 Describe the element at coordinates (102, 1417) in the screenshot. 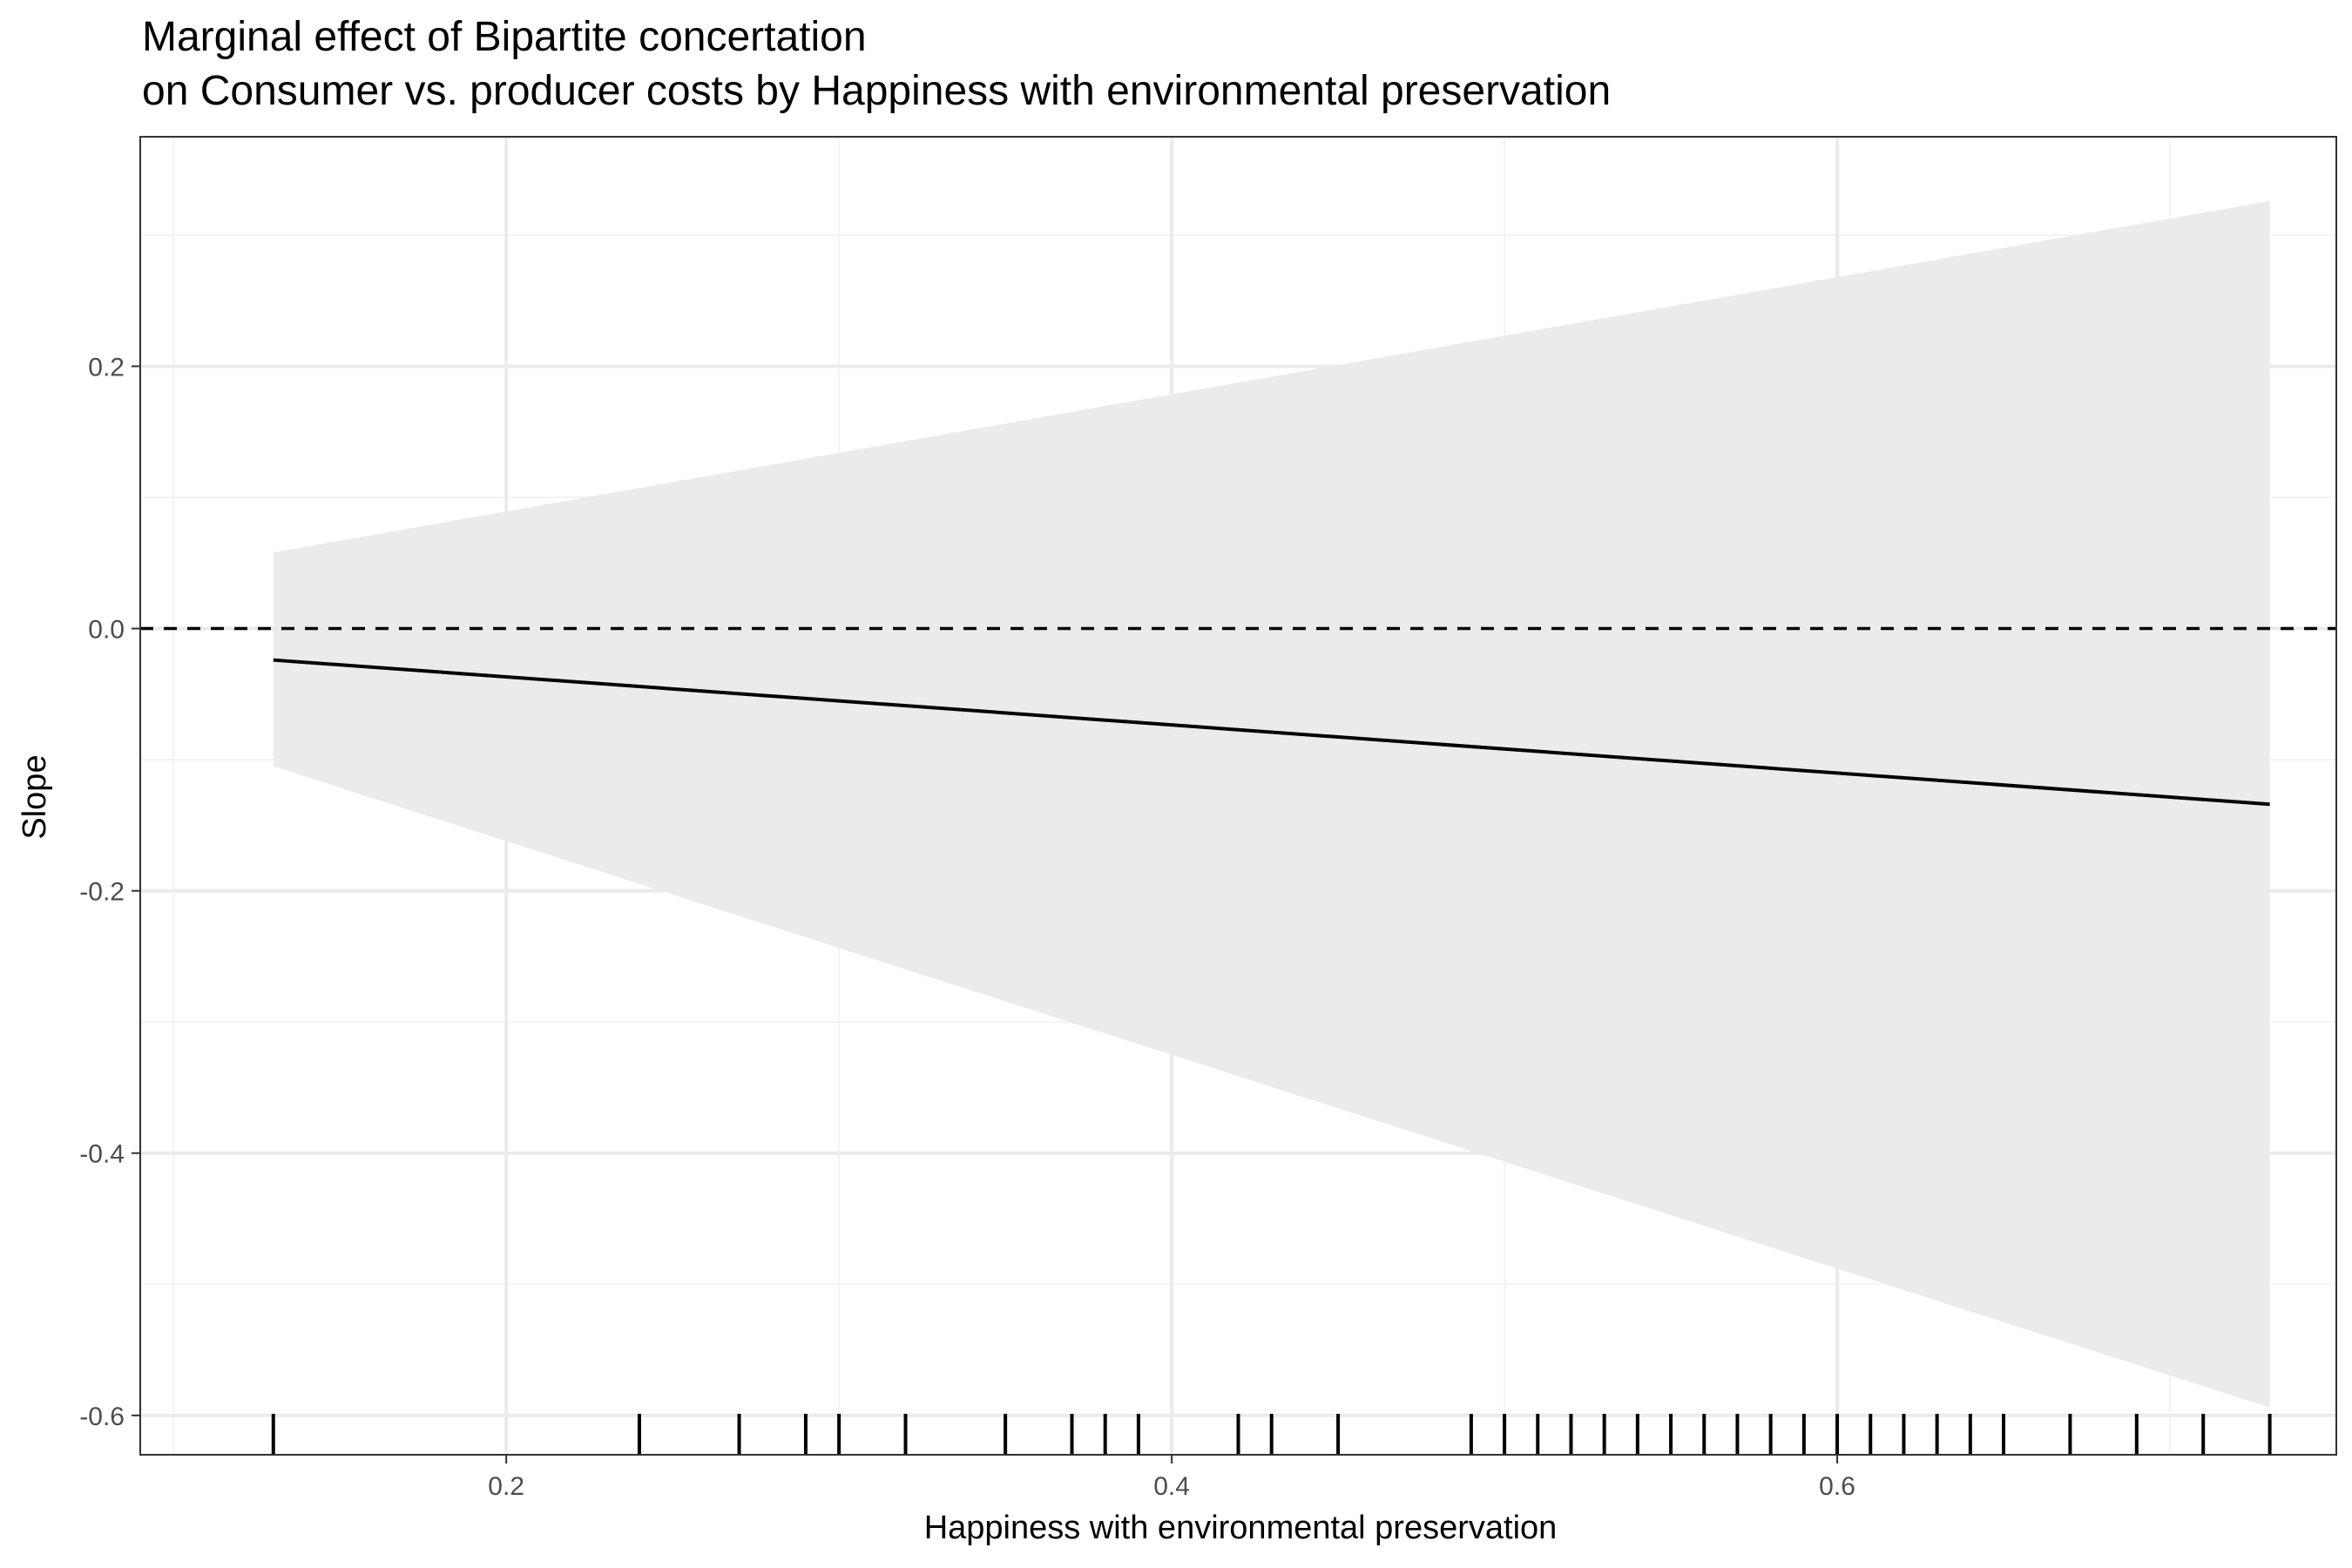

I see `y-tick-label: -0.6` at that location.